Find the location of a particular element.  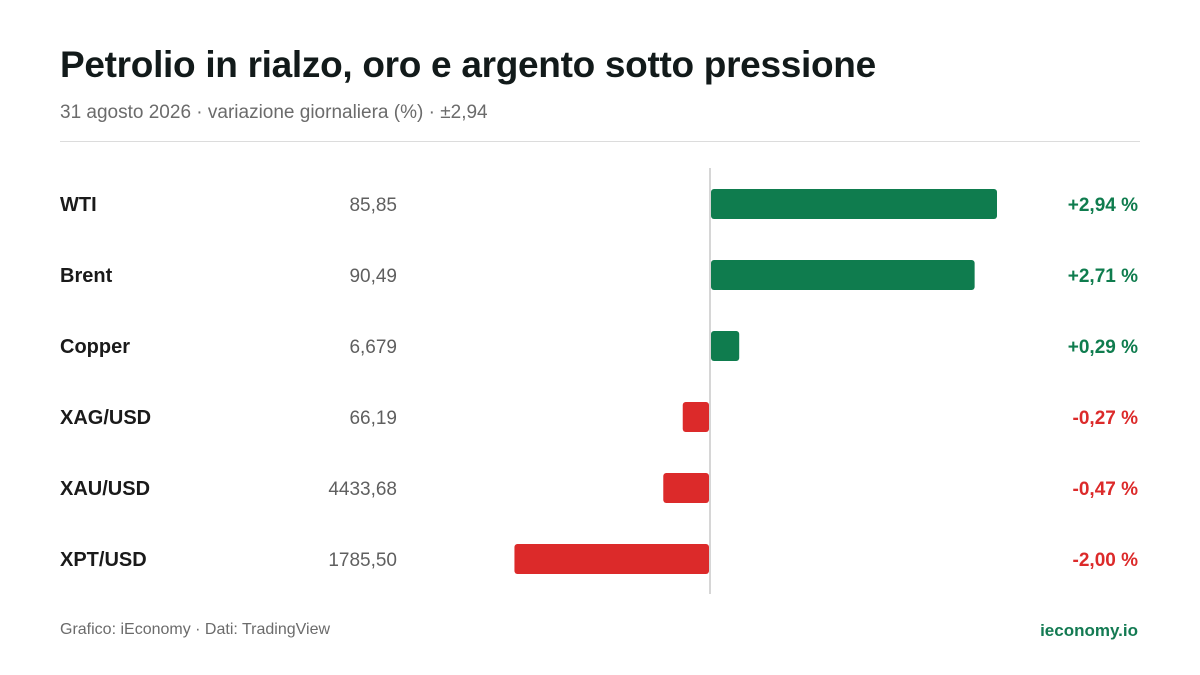

price-label: 90,49 is located at coordinates (373, 276).